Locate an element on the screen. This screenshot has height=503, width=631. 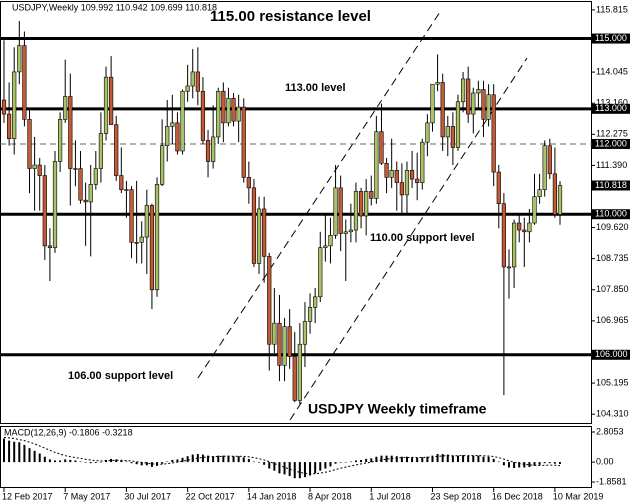
x-tick-label: 30 Jul 2017 is located at coordinates (147, 496).